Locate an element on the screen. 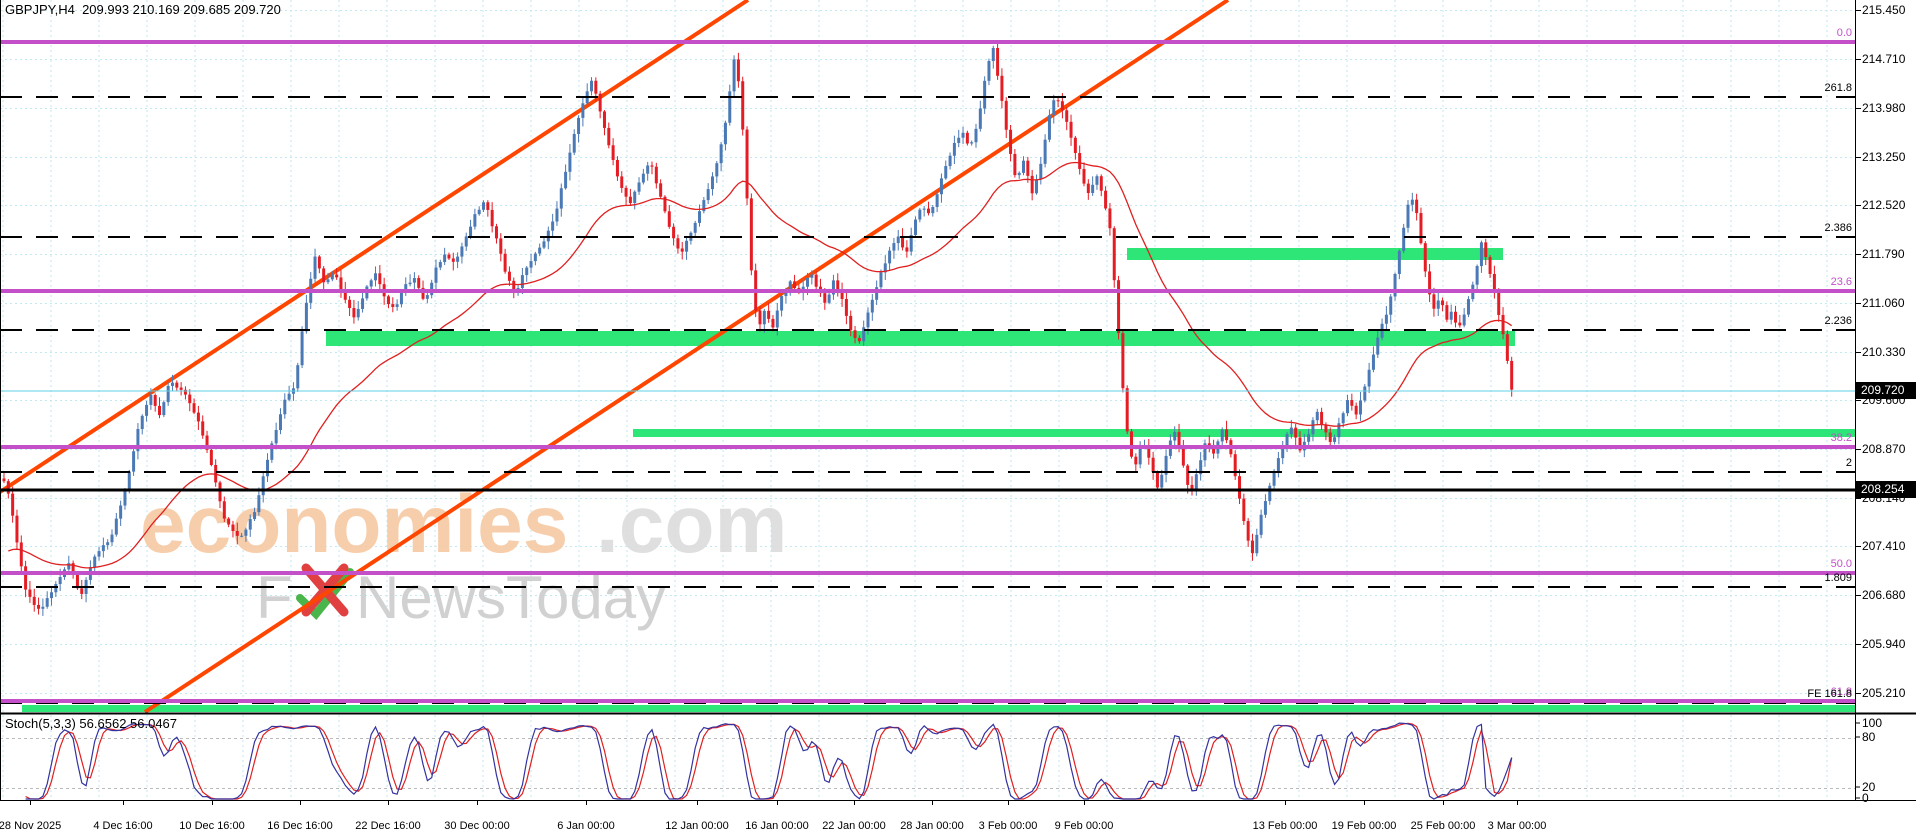  date-axis-label: 6 Jan 00:00 is located at coordinates (586, 826).